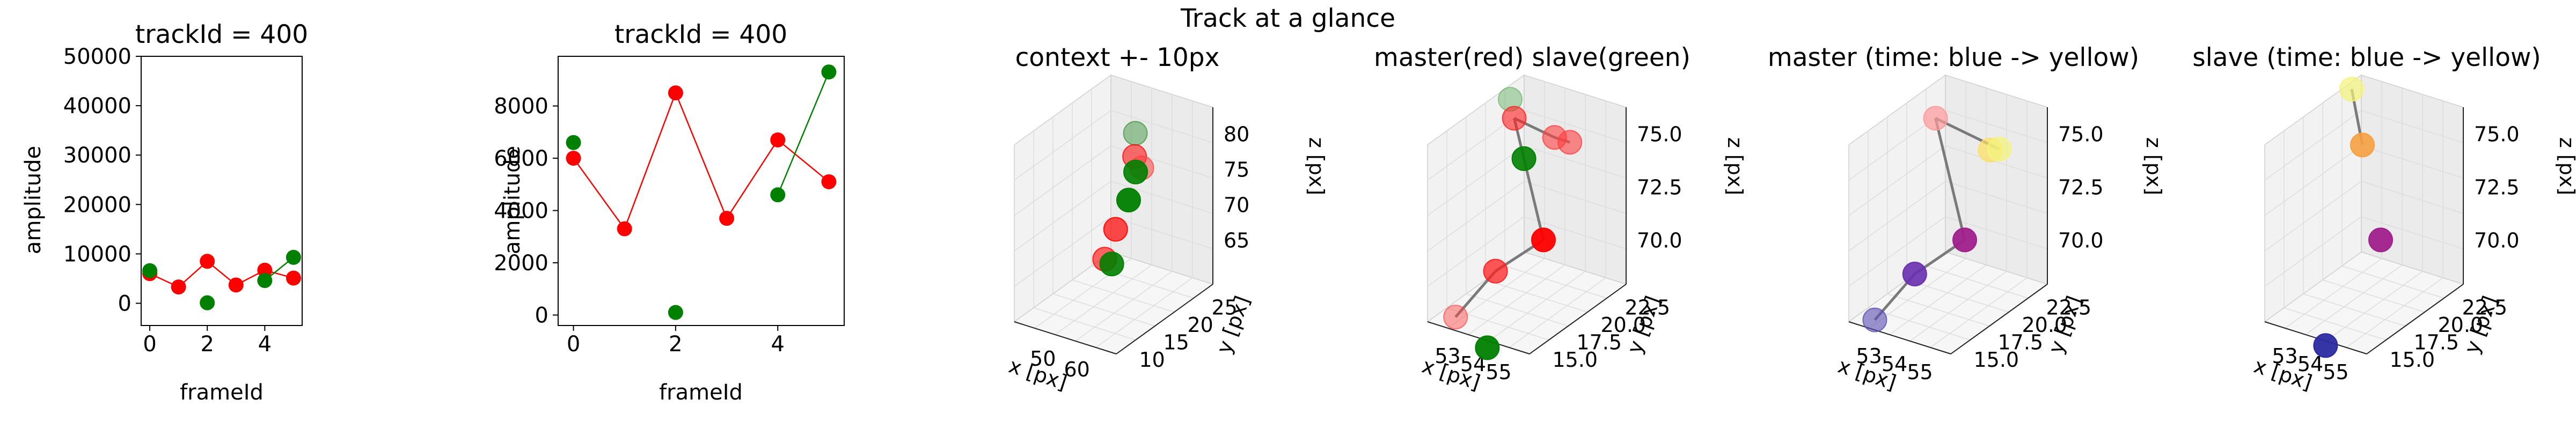  What do you see at coordinates (1076, 369) in the screenshot?
I see `x-tick-label: 60` at bounding box center [1076, 369].